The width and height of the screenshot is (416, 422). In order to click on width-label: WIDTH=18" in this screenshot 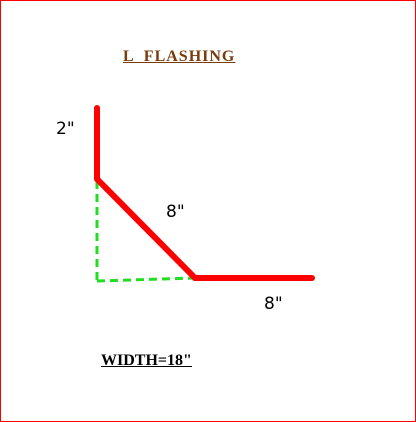, I will do `click(146, 361)`.